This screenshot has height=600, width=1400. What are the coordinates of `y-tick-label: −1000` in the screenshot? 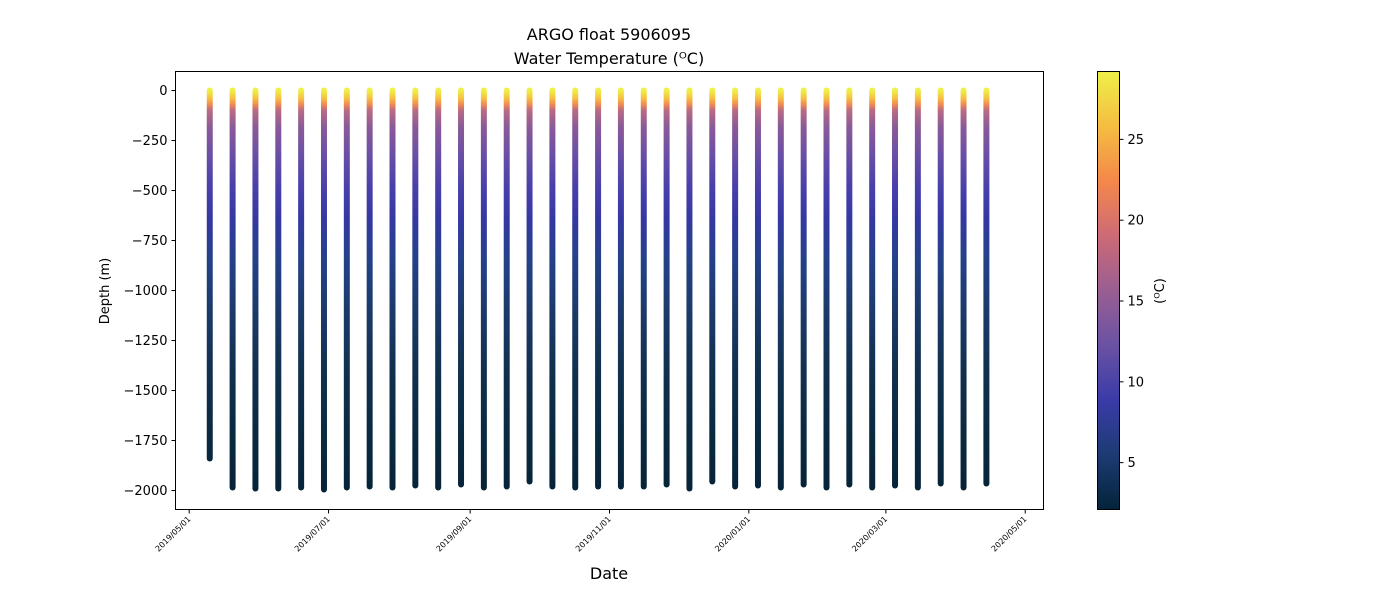 It's located at (146, 291).